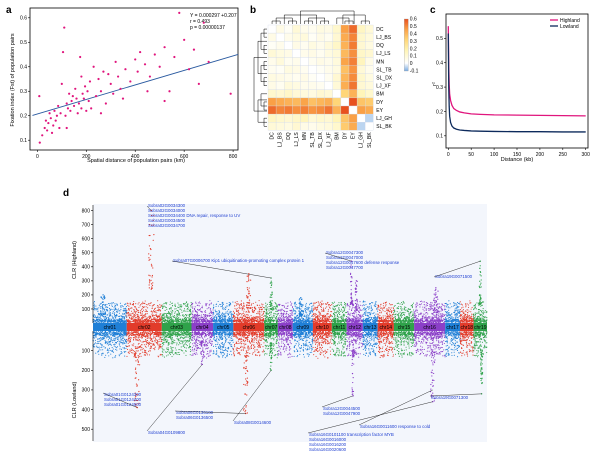  I want to click on heatmap-col-label: SL_TB, so click(313, 140).